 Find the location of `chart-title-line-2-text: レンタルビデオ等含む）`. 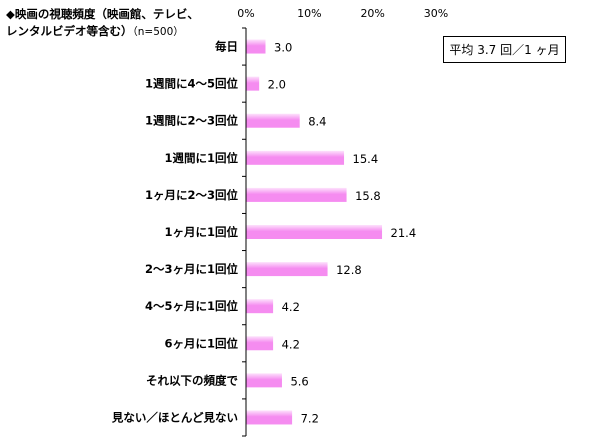

chart-title-line-2-text: レンタルビデオ等含む） is located at coordinates (69, 31).